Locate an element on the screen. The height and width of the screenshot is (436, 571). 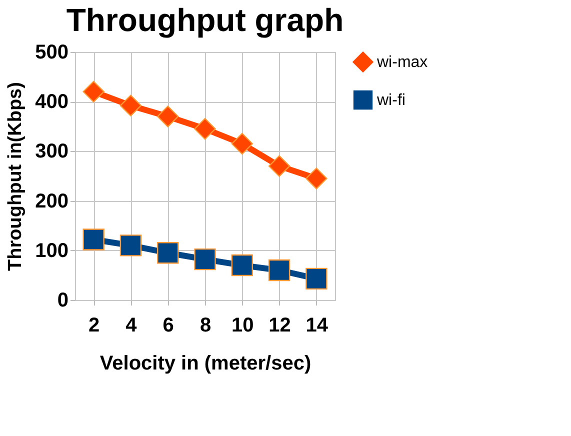
x-tick-label: 8 is located at coordinates (206, 325).